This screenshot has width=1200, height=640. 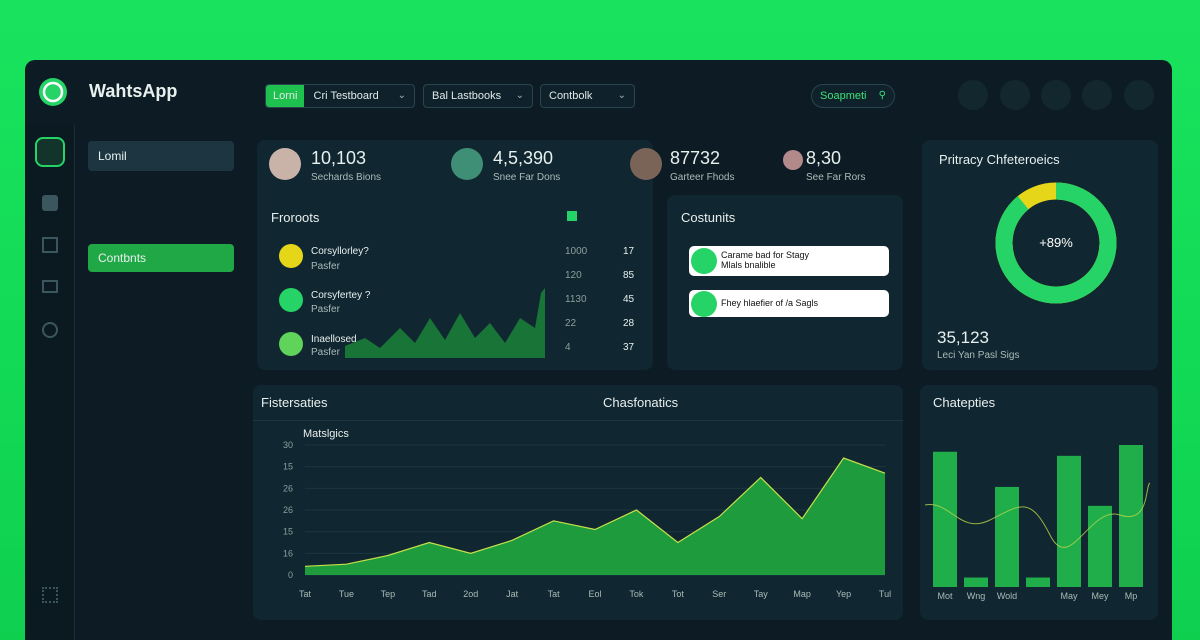 What do you see at coordinates (161, 258) in the screenshot?
I see `sidebar-item-active: Contbnts` at bounding box center [161, 258].